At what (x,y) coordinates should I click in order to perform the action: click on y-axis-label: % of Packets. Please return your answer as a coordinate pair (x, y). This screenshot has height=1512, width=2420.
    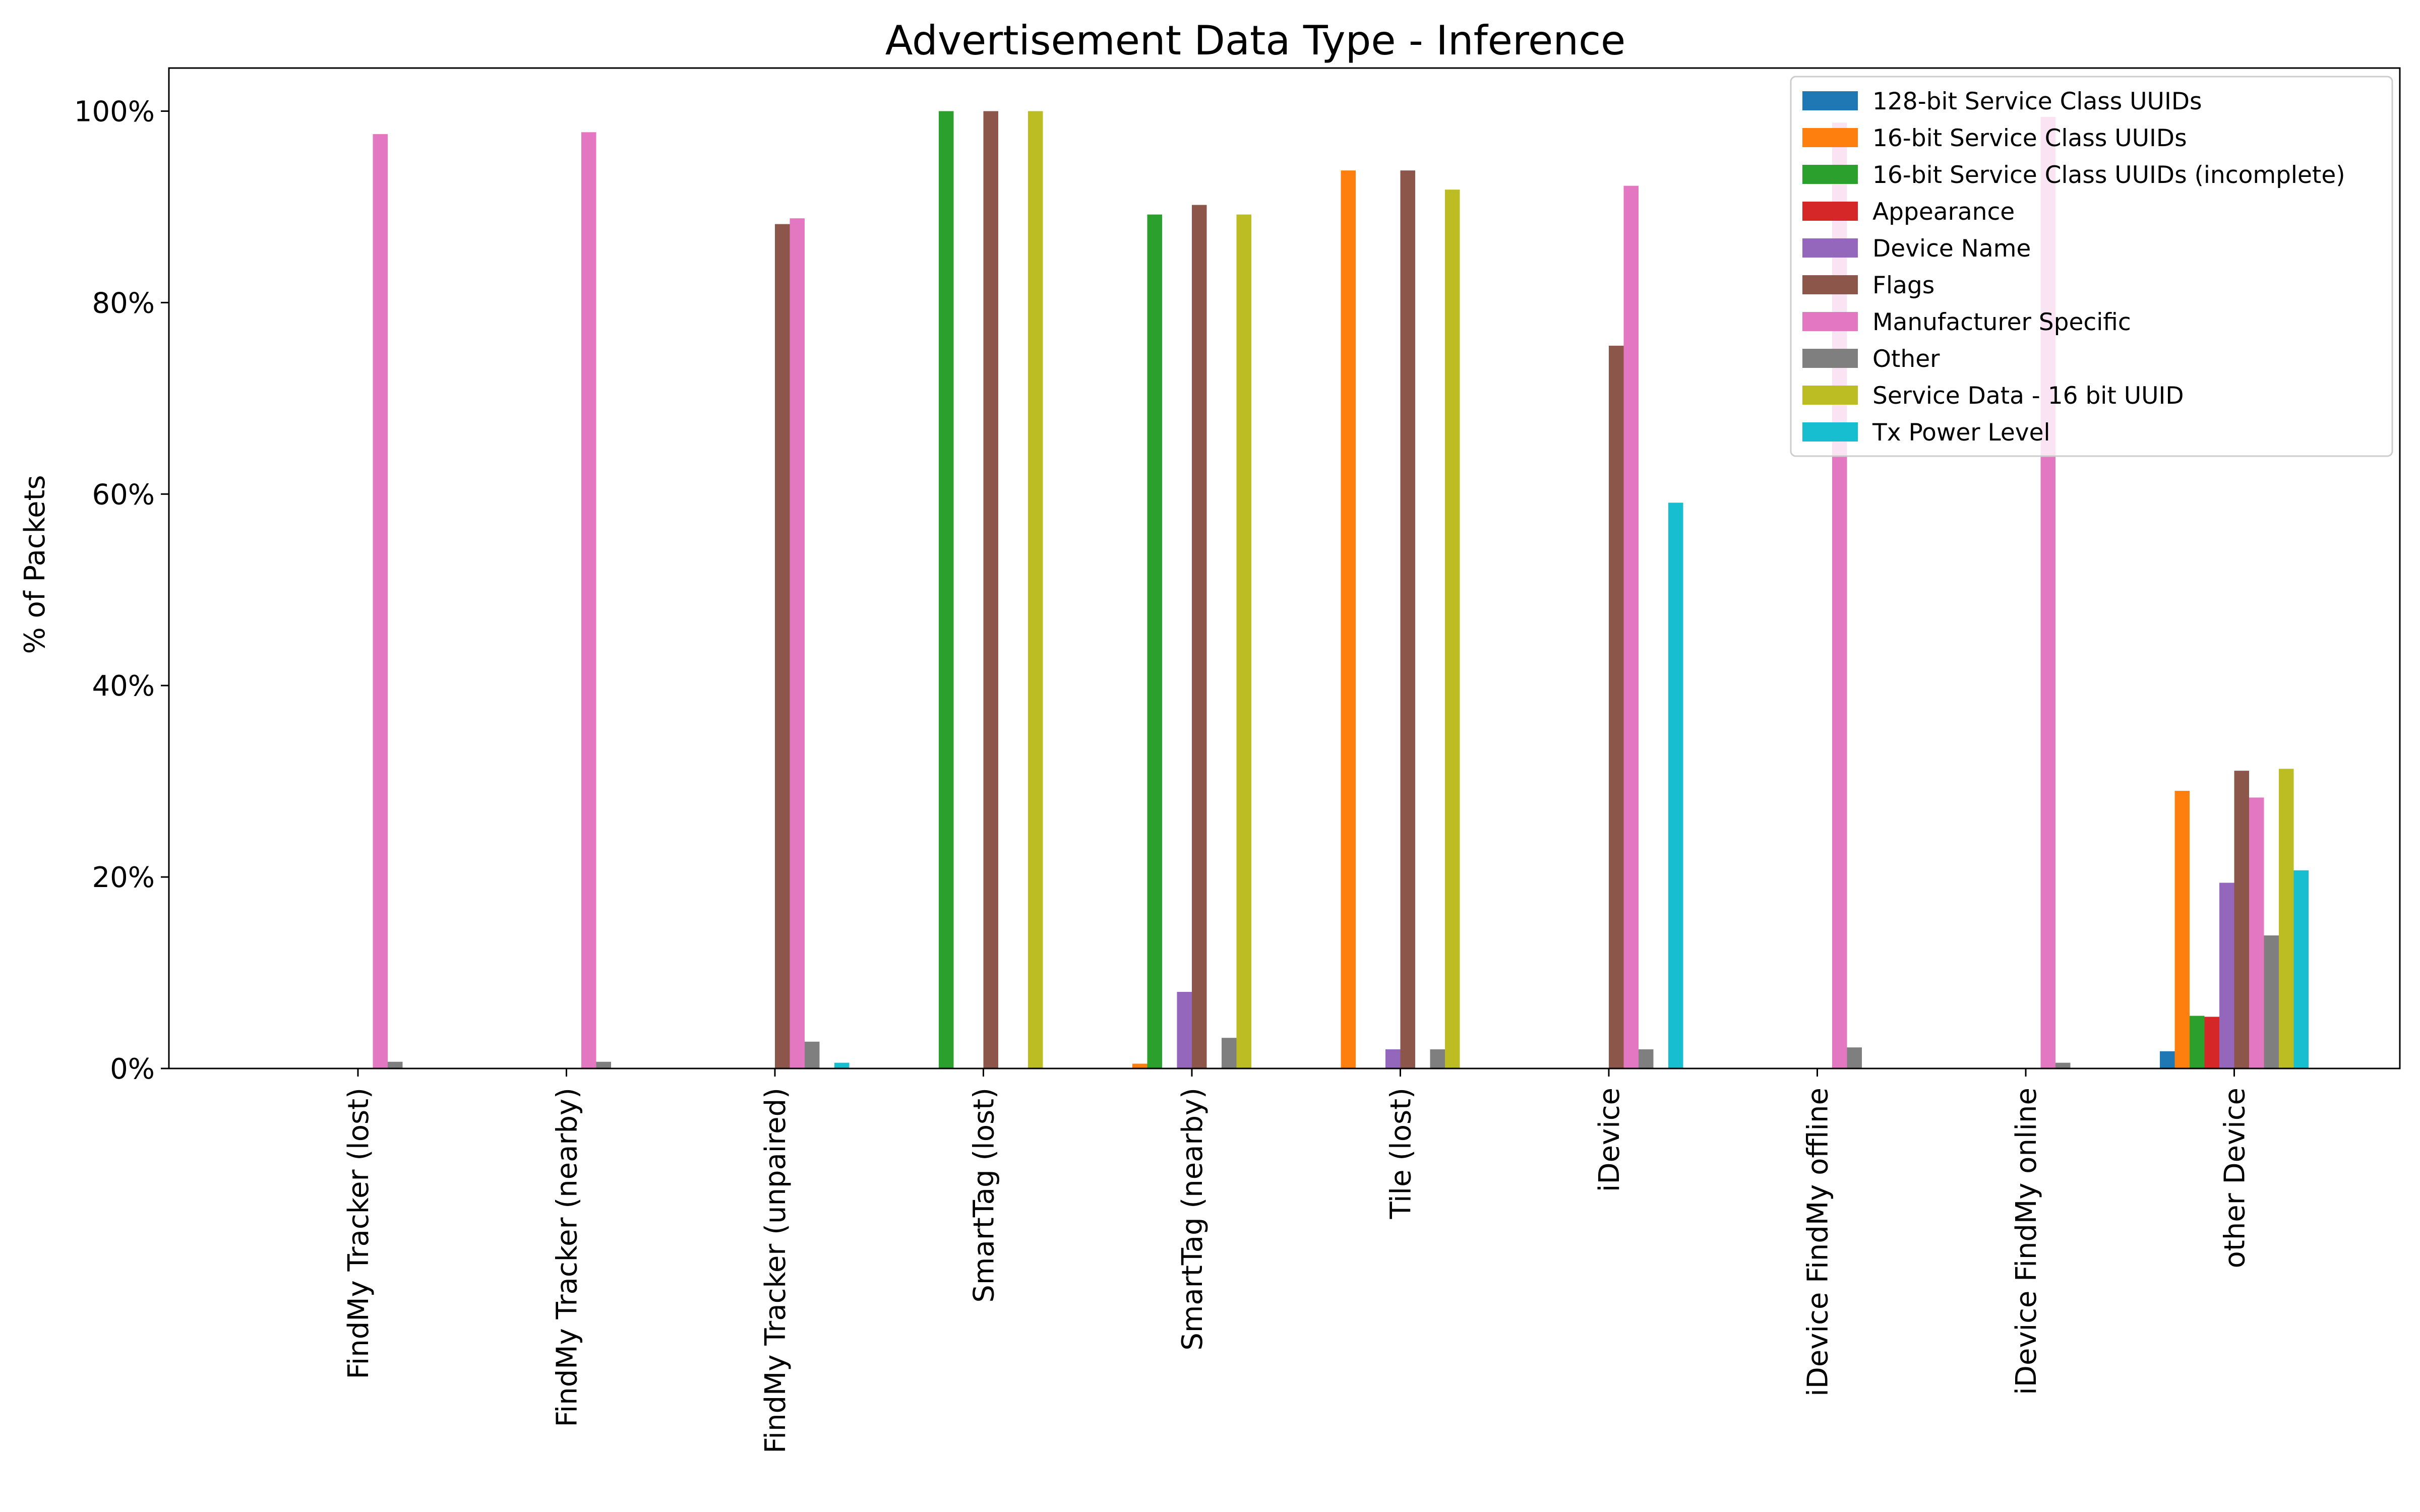
    Looking at the image, I should click on (35, 564).